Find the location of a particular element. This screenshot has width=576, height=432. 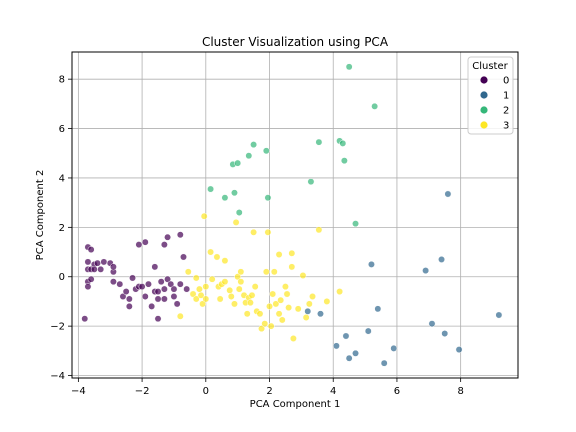

x-tick-label: 4 is located at coordinates (333, 391).